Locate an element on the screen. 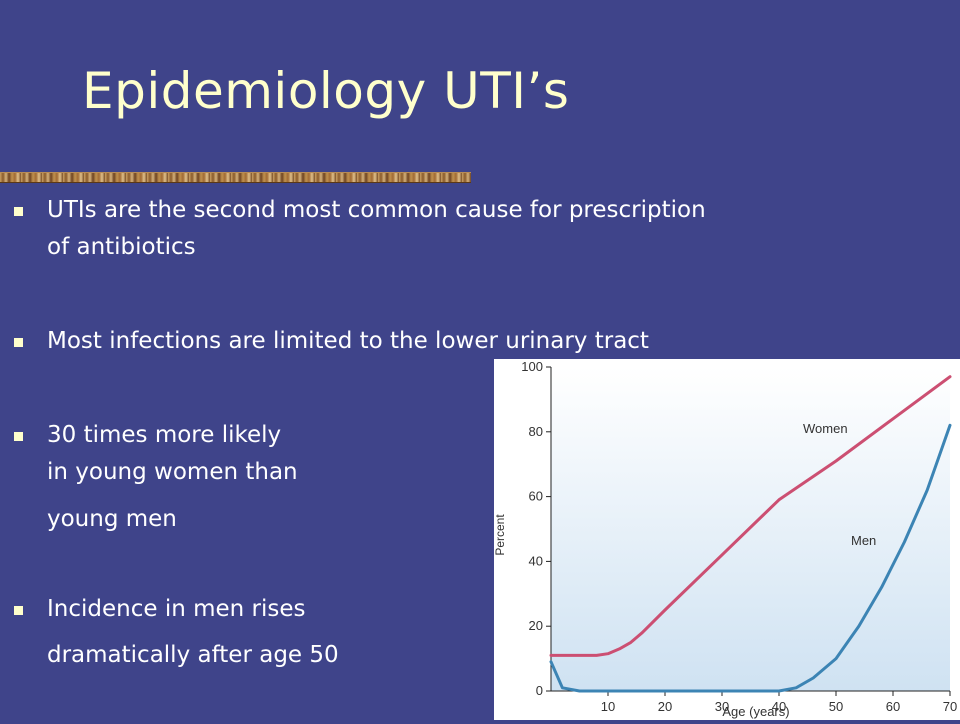  bullet-line: young men is located at coordinates (112, 519).